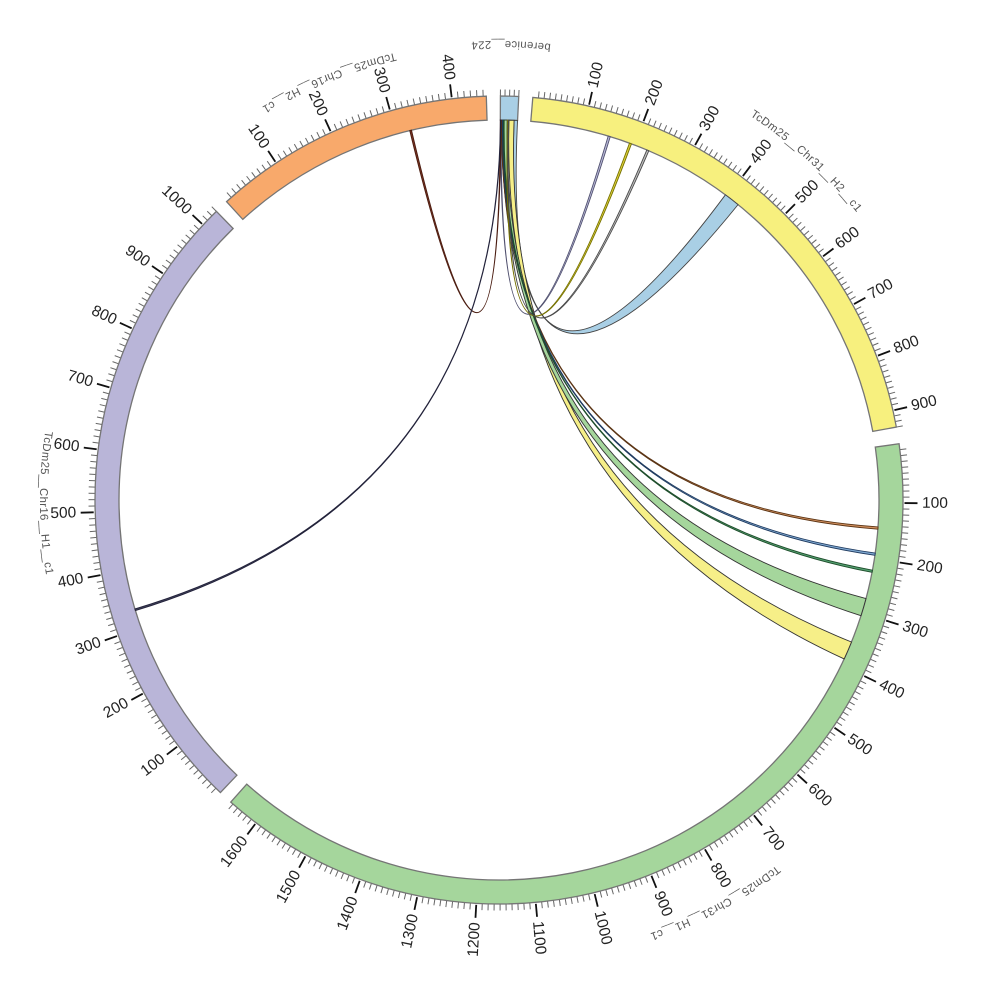 This screenshot has width=1000, height=1000. I want to click on ribbon-chr16h2-to-berenice-darkred, so click(455, 216).